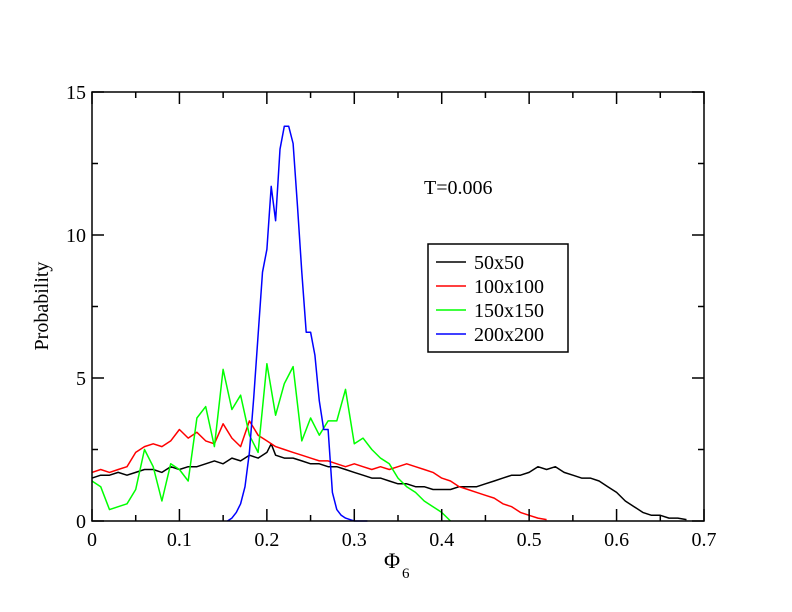 The image size is (792, 612). What do you see at coordinates (616, 540) in the screenshot?
I see `x-tick-label: 0.6` at bounding box center [616, 540].